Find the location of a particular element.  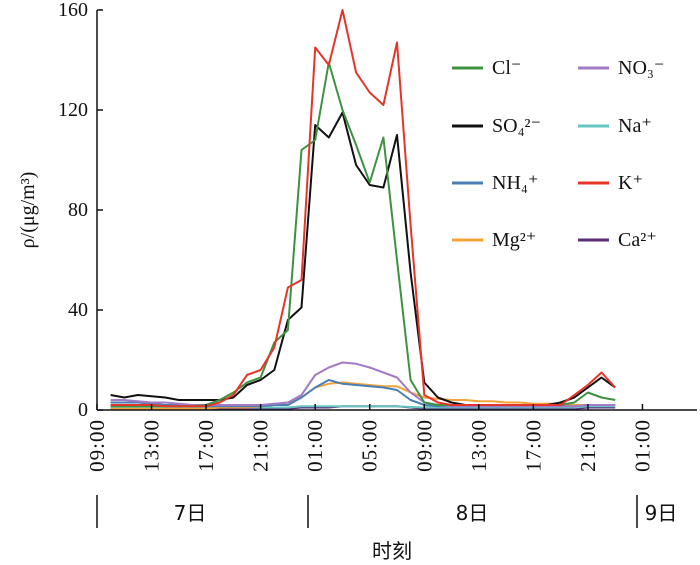

day-label-9: 9日 is located at coordinates (661, 513).